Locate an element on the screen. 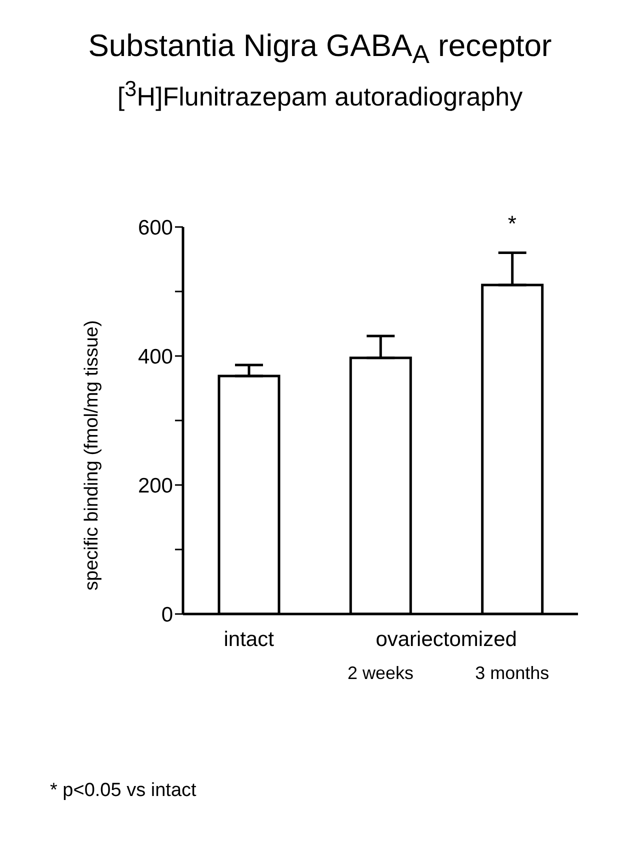  y-tick-label: 600 is located at coordinates (155, 228).